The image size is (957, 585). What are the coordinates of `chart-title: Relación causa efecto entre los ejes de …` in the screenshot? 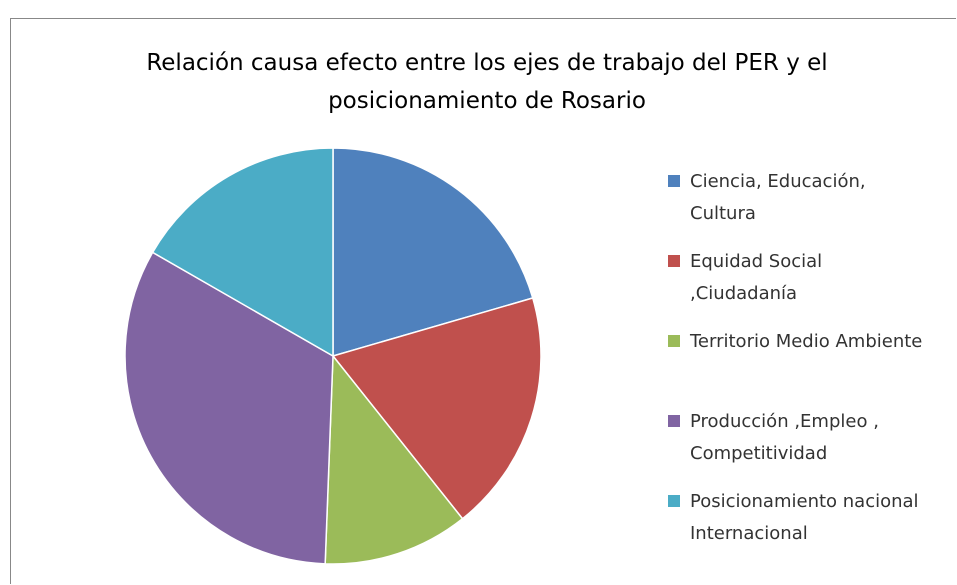 It's located at (487, 82).